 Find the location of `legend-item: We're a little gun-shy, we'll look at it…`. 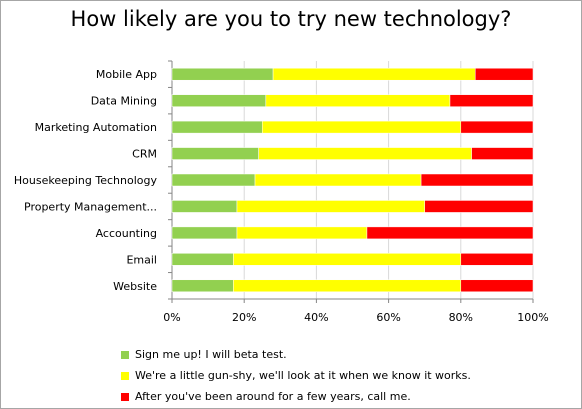

legend-item: We're a little gun-shy, we'll look at it… is located at coordinates (296, 375).